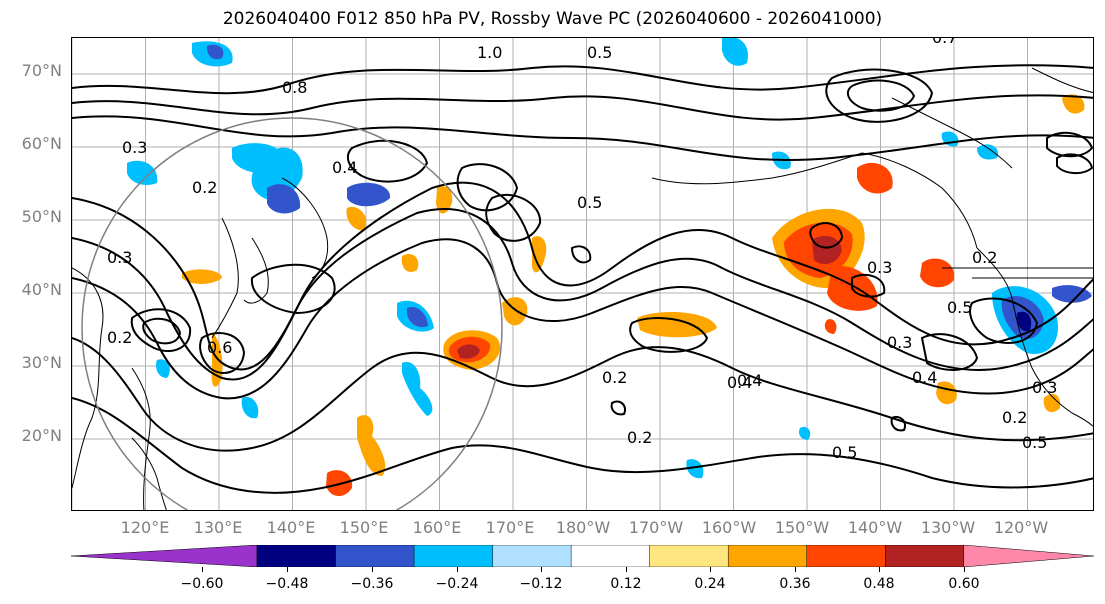 The height and width of the screenshot is (604, 1105). What do you see at coordinates (41, 216) in the screenshot?
I see `latitude-label: 50°N` at bounding box center [41, 216].